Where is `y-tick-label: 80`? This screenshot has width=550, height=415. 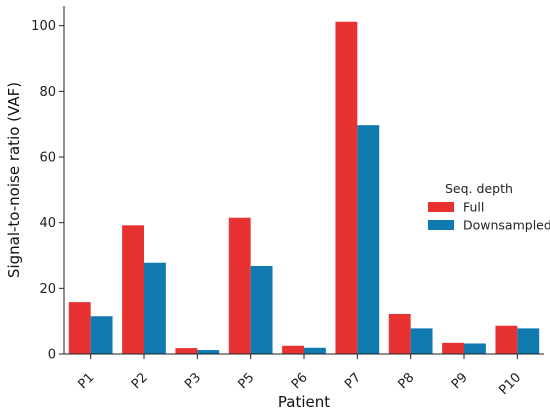
y-tick-label: 80 is located at coordinates (47, 92).